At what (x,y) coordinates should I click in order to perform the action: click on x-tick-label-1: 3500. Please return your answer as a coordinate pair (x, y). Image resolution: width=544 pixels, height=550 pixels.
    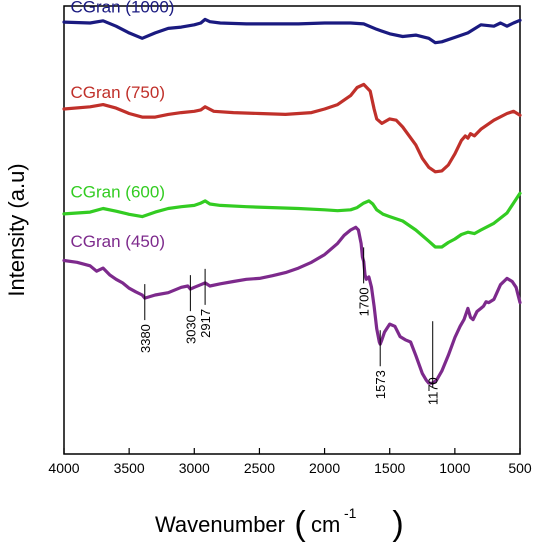
    Looking at the image, I should click on (129, 468).